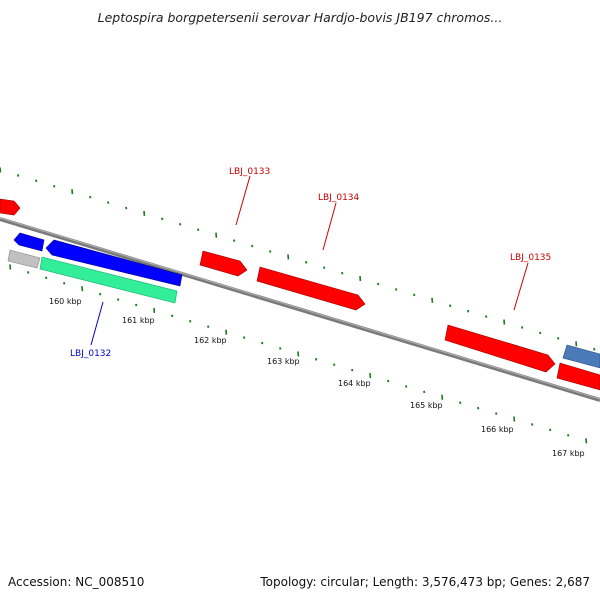 Image resolution: width=600 pixels, height=600 pixels. Describe the element at coordinates (283, 361) in the screenshot. I see `scale-label-163: 163 kbp` at that location.